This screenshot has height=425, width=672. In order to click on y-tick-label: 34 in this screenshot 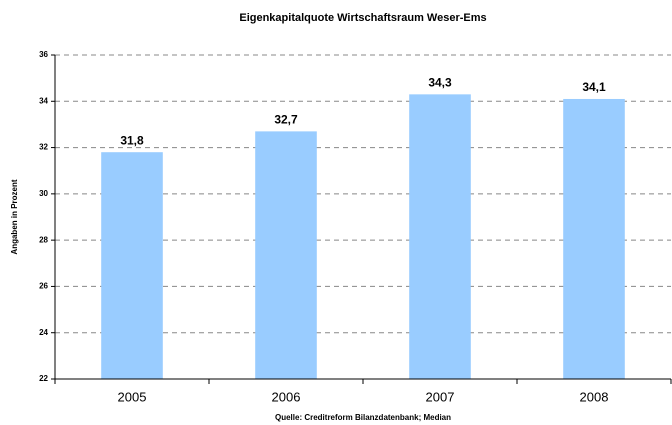, I will do `click(43, 100)`.